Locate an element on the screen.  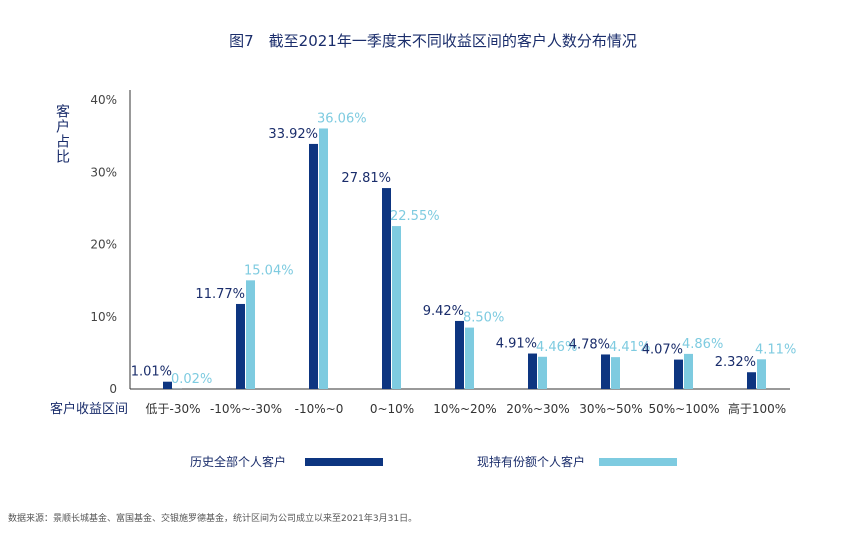
data-label-series-1: 2.32% is located at coordinates (735, 362).